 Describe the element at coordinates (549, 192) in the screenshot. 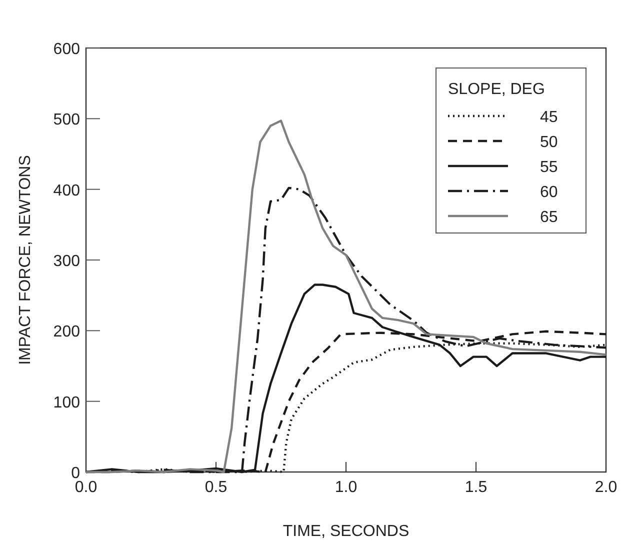

I see `legend-label: 60` at that location.